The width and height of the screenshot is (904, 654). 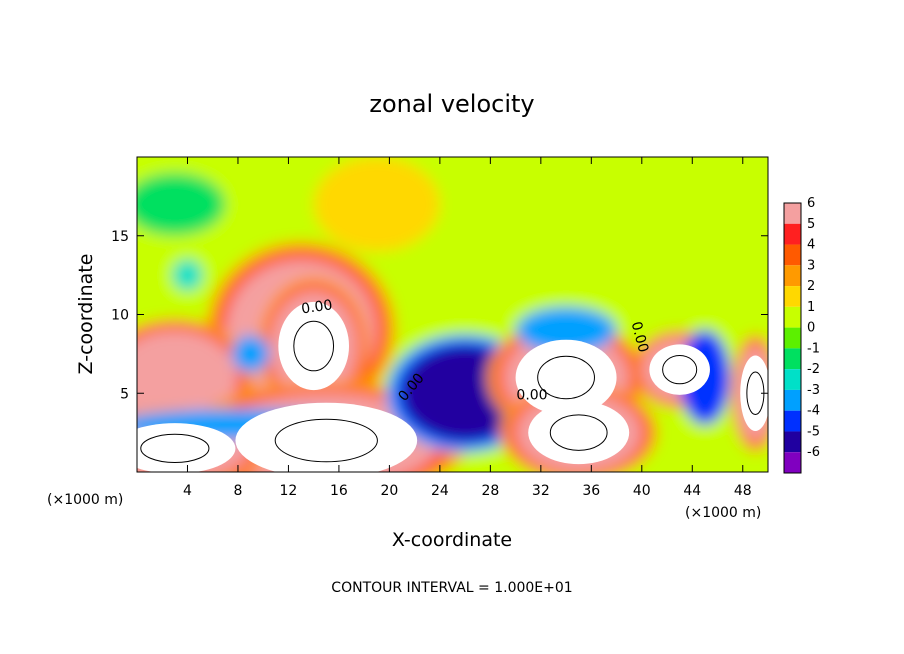 What do you see at coordinates (723, 513) in the screenshot?
I see `x-unit-note: (×1000 m)` at bounding box center [723, 513].